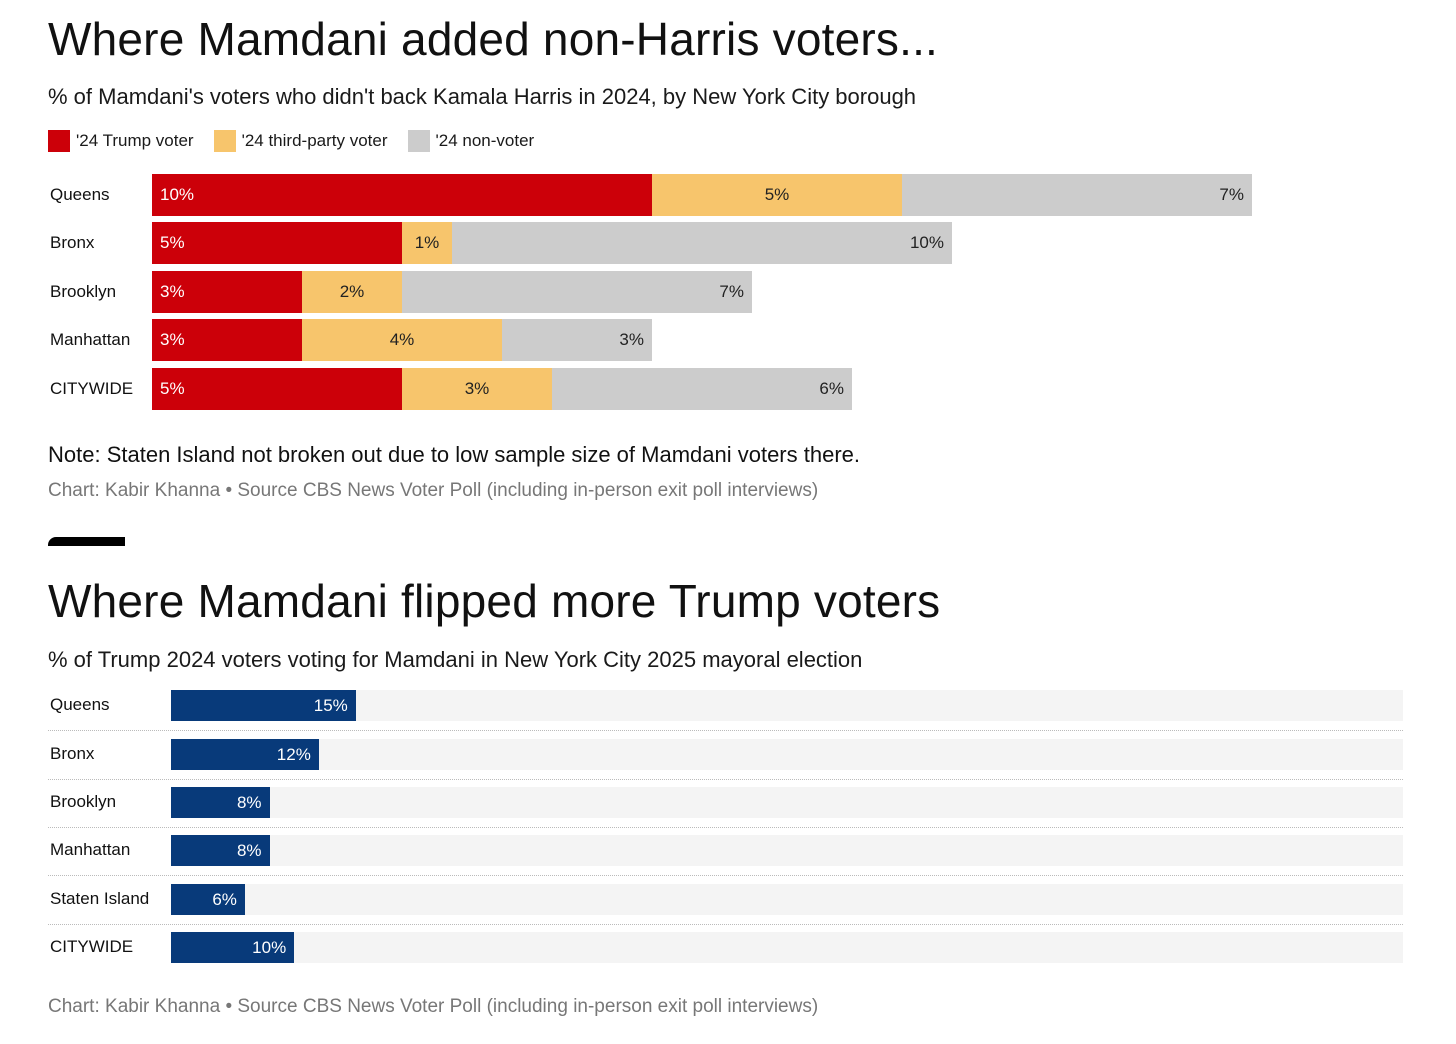 This screenshot has width=1456, height=1044. I want to click on legend-item-non-voter: '24 non-voter, so click(471, 141).